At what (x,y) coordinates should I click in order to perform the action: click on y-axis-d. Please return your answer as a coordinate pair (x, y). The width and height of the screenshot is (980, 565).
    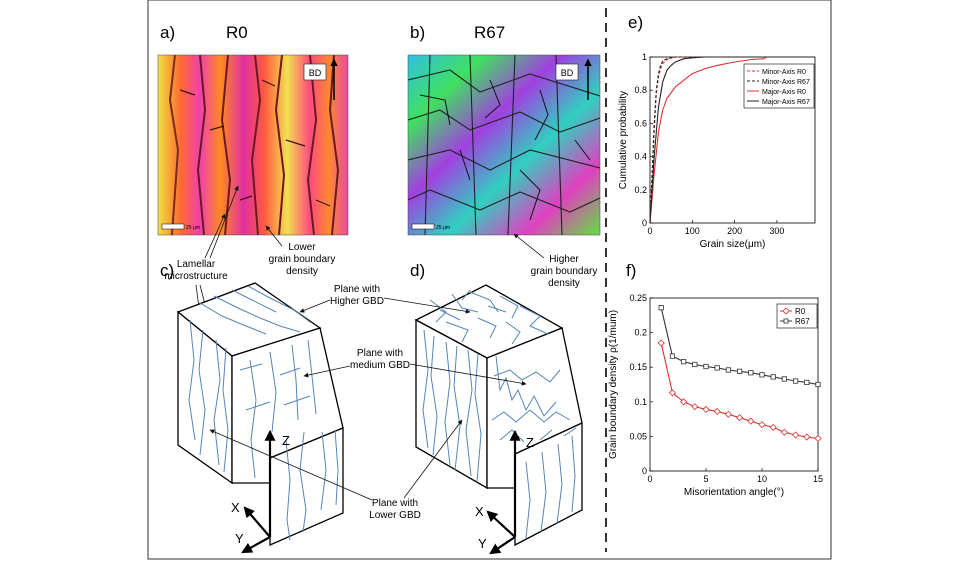
    Looking at the image, I should click on (502, 545).